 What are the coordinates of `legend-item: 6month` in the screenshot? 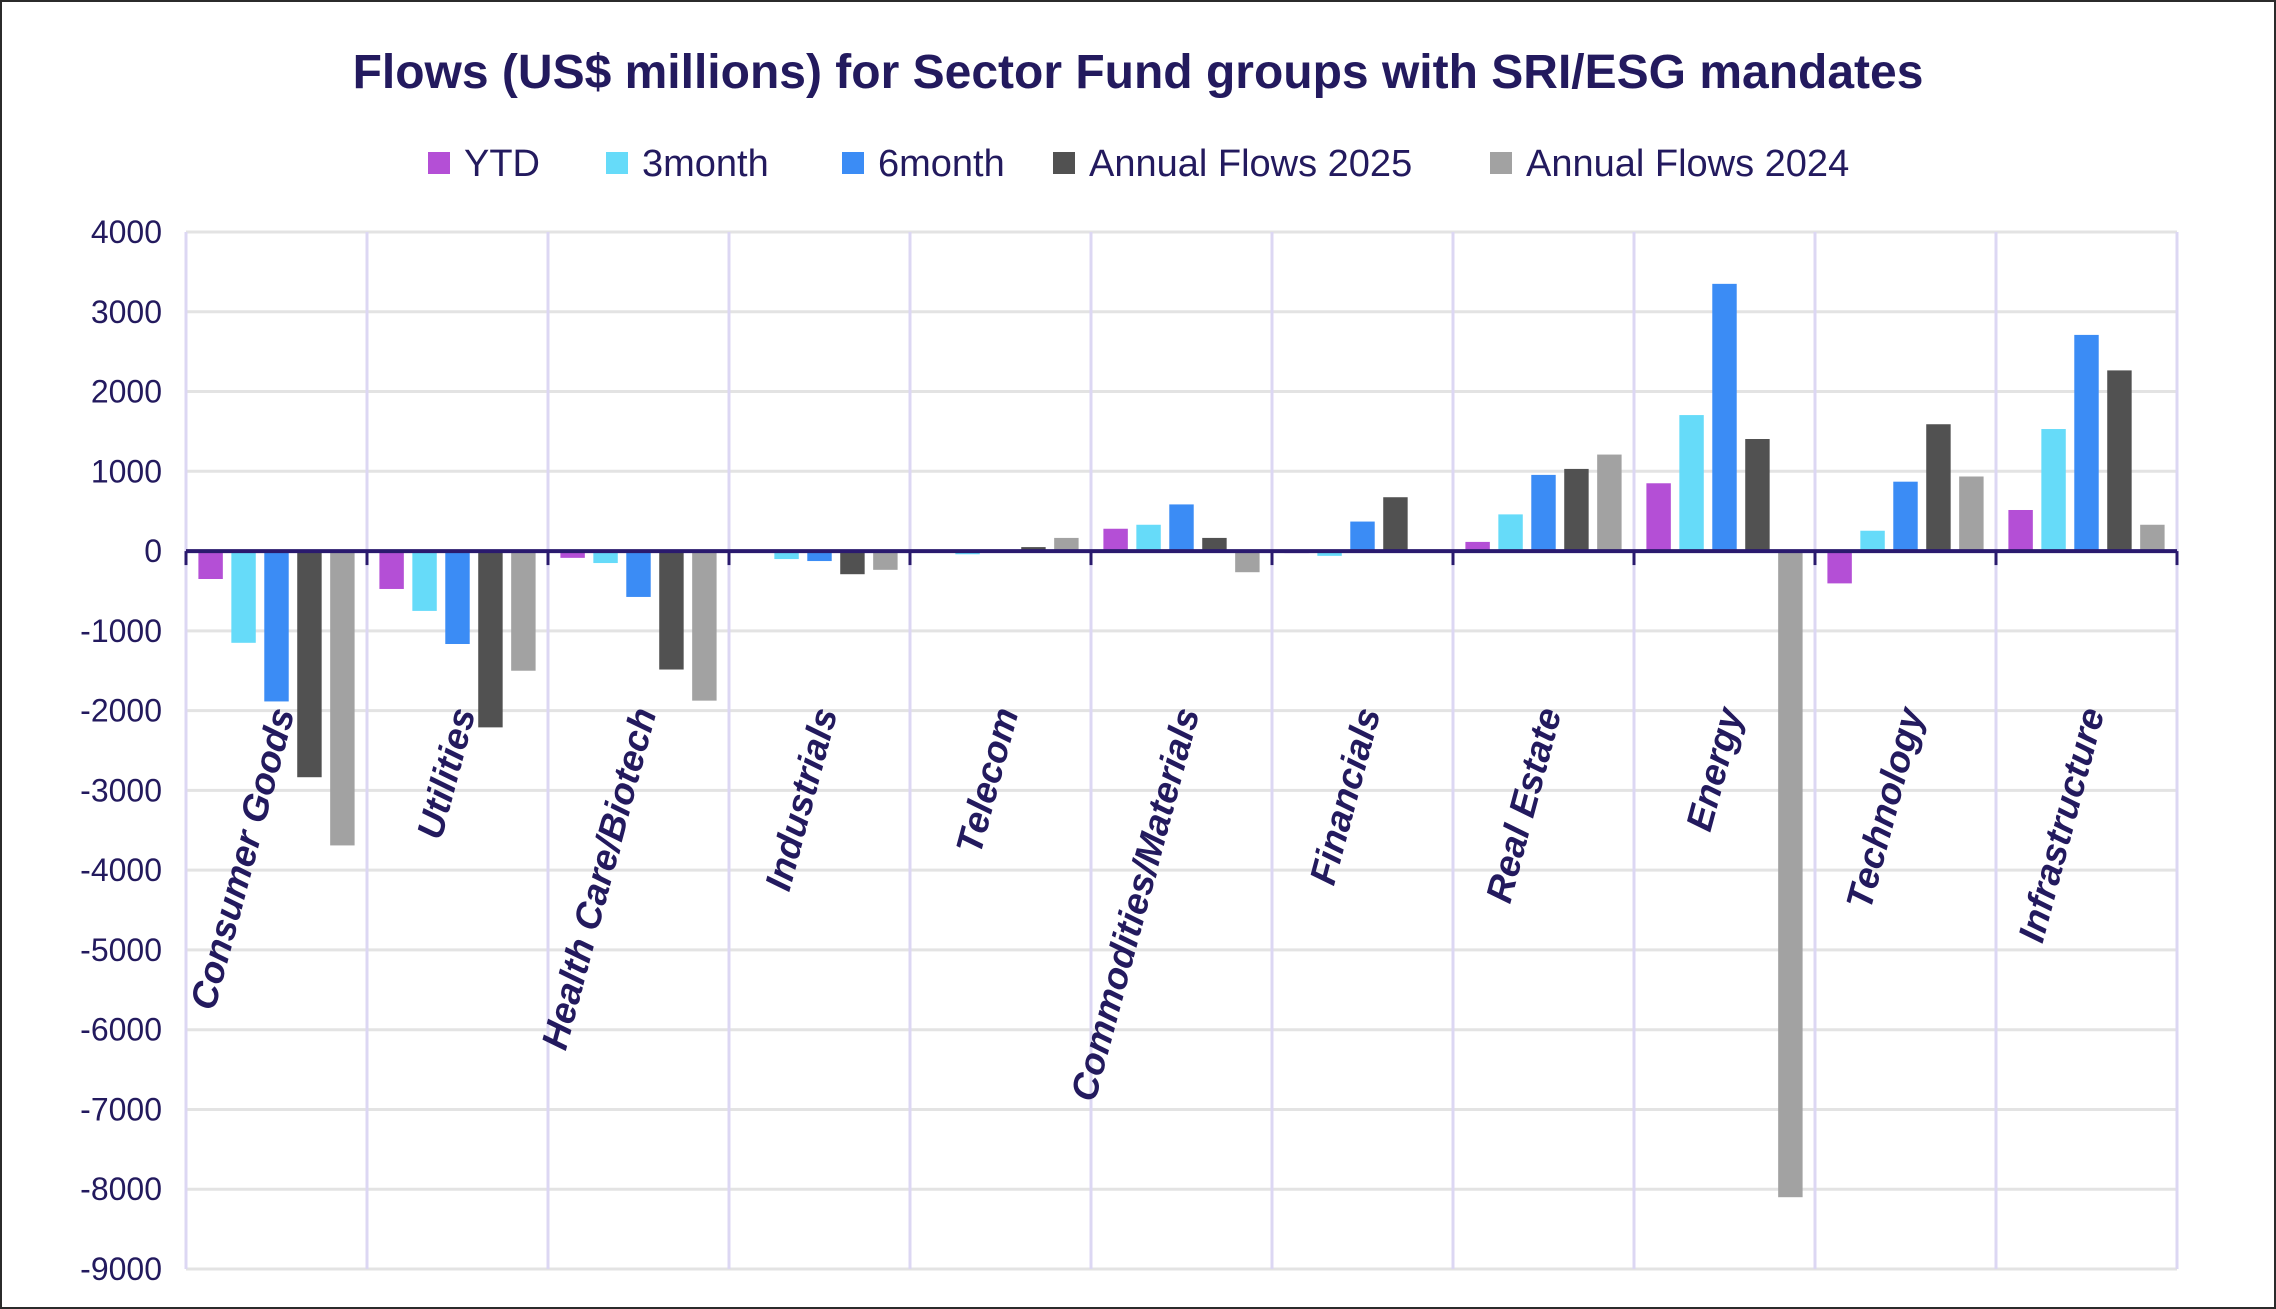 It's located at (923, 164).